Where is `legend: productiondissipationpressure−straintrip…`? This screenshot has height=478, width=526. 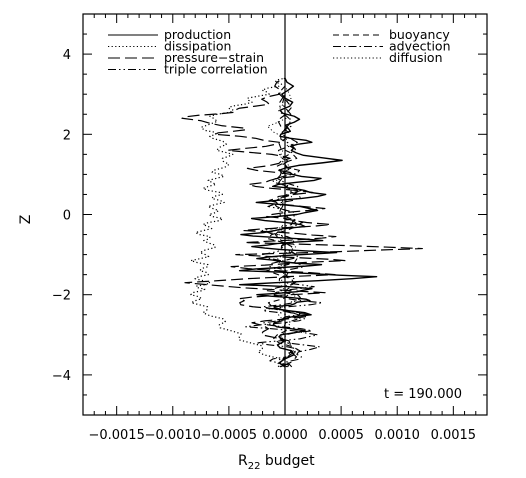
legend: productiondissipationpressure−straintrip… is located at coordinates (279, 52).